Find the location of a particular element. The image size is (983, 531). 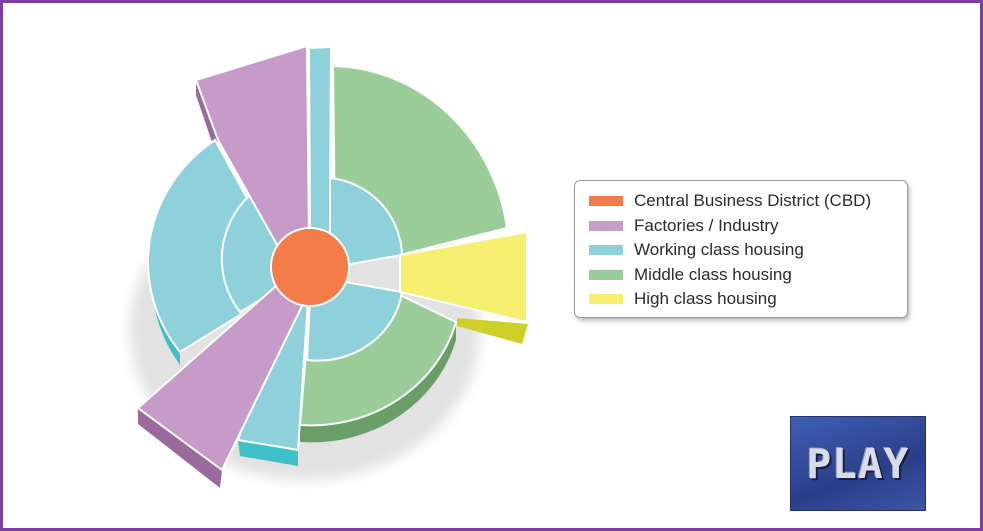

legend-label: Central Business District (CBD) is located at coordinates (753, 201).